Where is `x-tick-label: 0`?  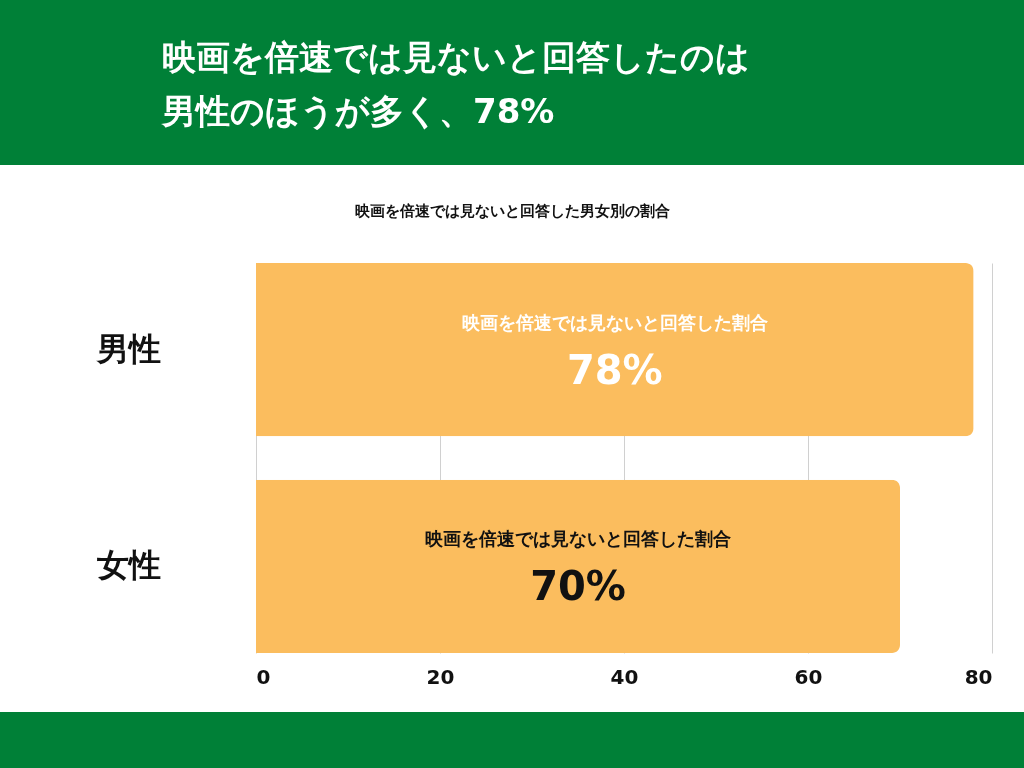
x-tick-label: 0 is located at coordinates (263, 676).